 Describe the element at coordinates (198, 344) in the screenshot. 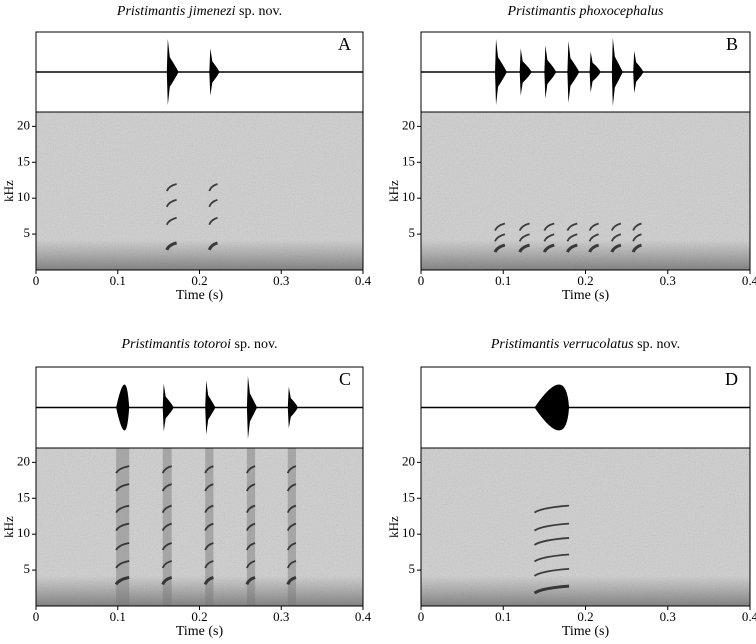

I see `panel-title: Pristimantis totoroi sp. nov.` at that location.